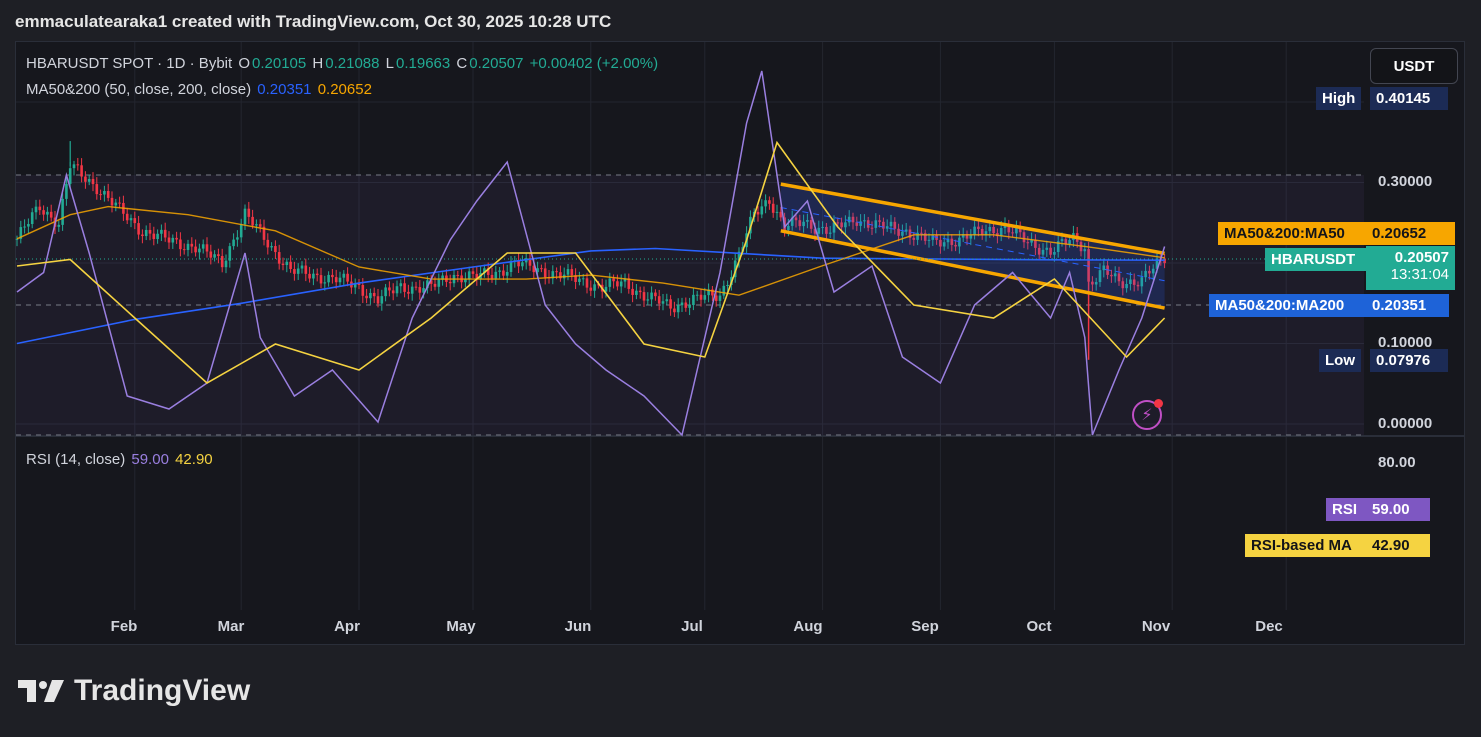 The height and width of the screenshot is (737, 1481). What do you see at coordinates (344, 89) in the screenshot?
I see `ma50-legend-value: 0.20652` at bounding box center [344, 89].